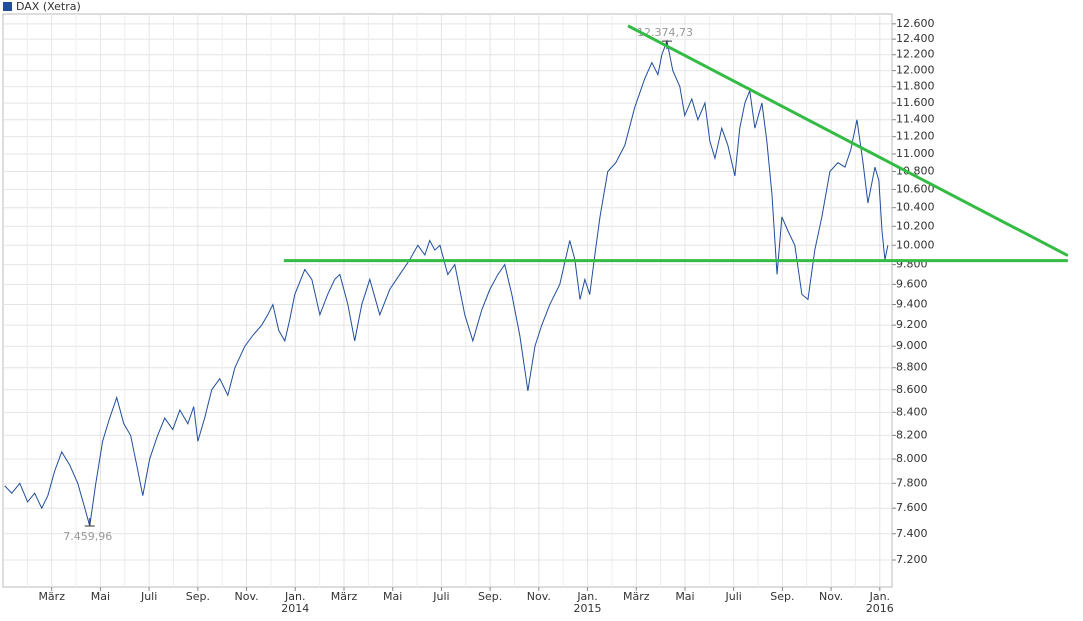 The image size is (1083, 621). What do you see at coordinates (912, 559) in the screenshot?
I see `y-tick-label: 7.200` at bounding box center [912, 559].